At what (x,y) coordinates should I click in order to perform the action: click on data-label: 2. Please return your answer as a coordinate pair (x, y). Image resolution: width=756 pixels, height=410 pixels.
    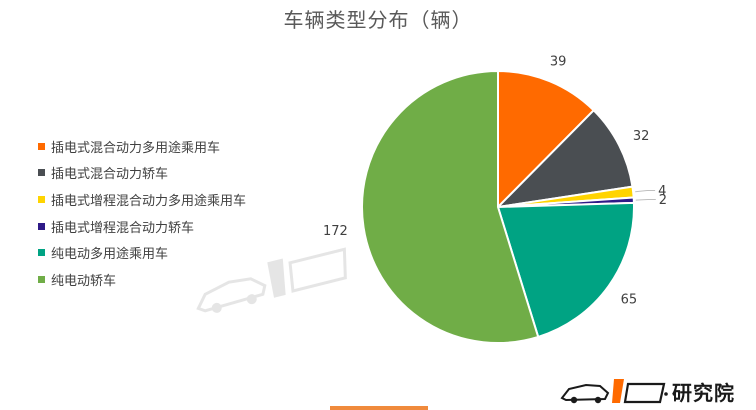
    Looking at the image, I should click on (663, 200).